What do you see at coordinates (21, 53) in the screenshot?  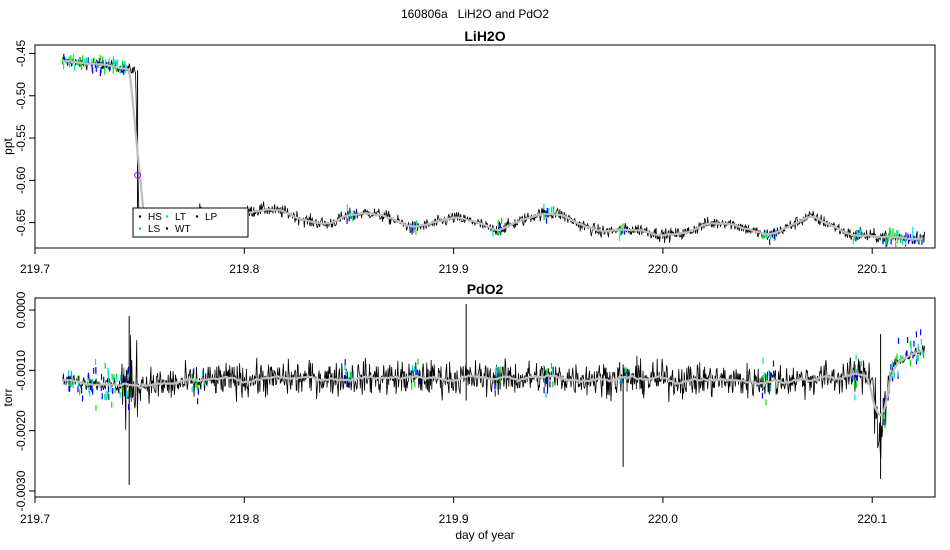 I see `y-tick-label: -0.45` at bounding box center [21, 53].